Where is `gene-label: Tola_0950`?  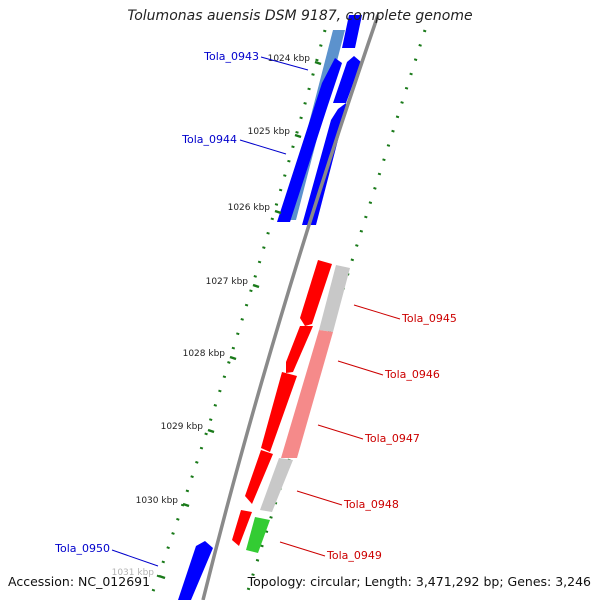 gene-label: Tola_0950 is located at coordinates (82, 548).